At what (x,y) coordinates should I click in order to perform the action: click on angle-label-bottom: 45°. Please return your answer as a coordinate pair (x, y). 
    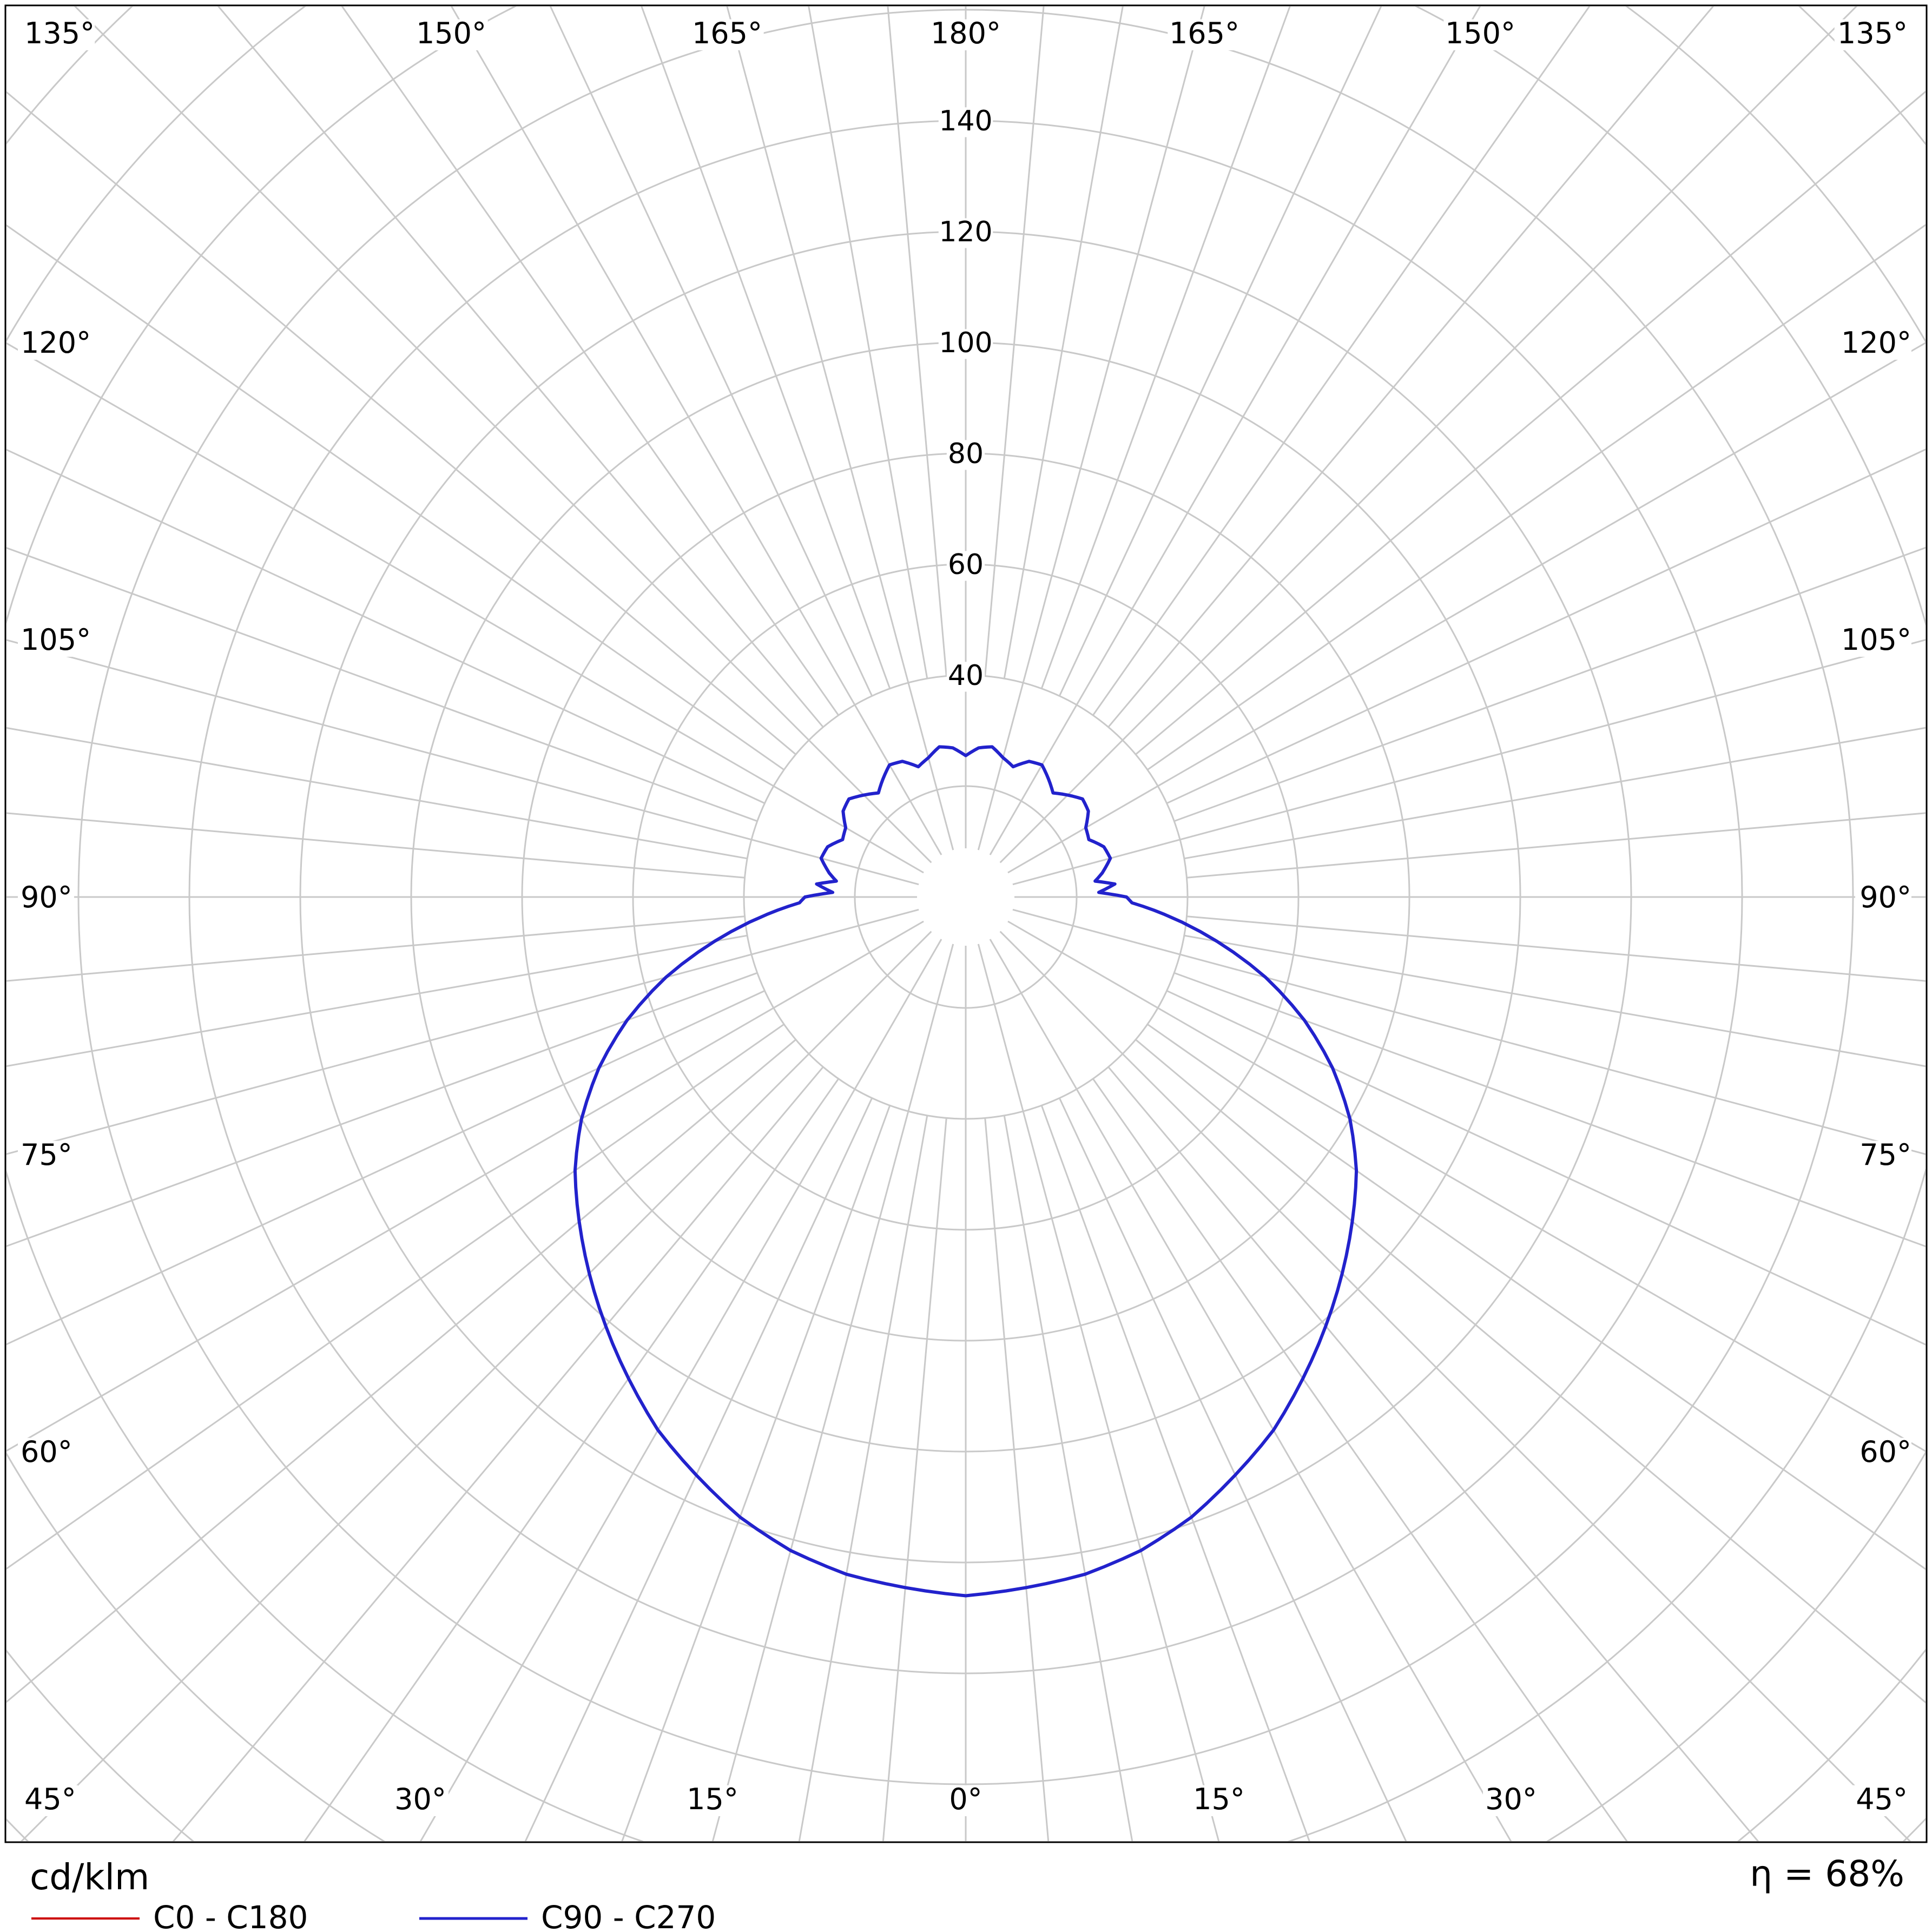
    Looking at the image, I should click on (50, 1799).